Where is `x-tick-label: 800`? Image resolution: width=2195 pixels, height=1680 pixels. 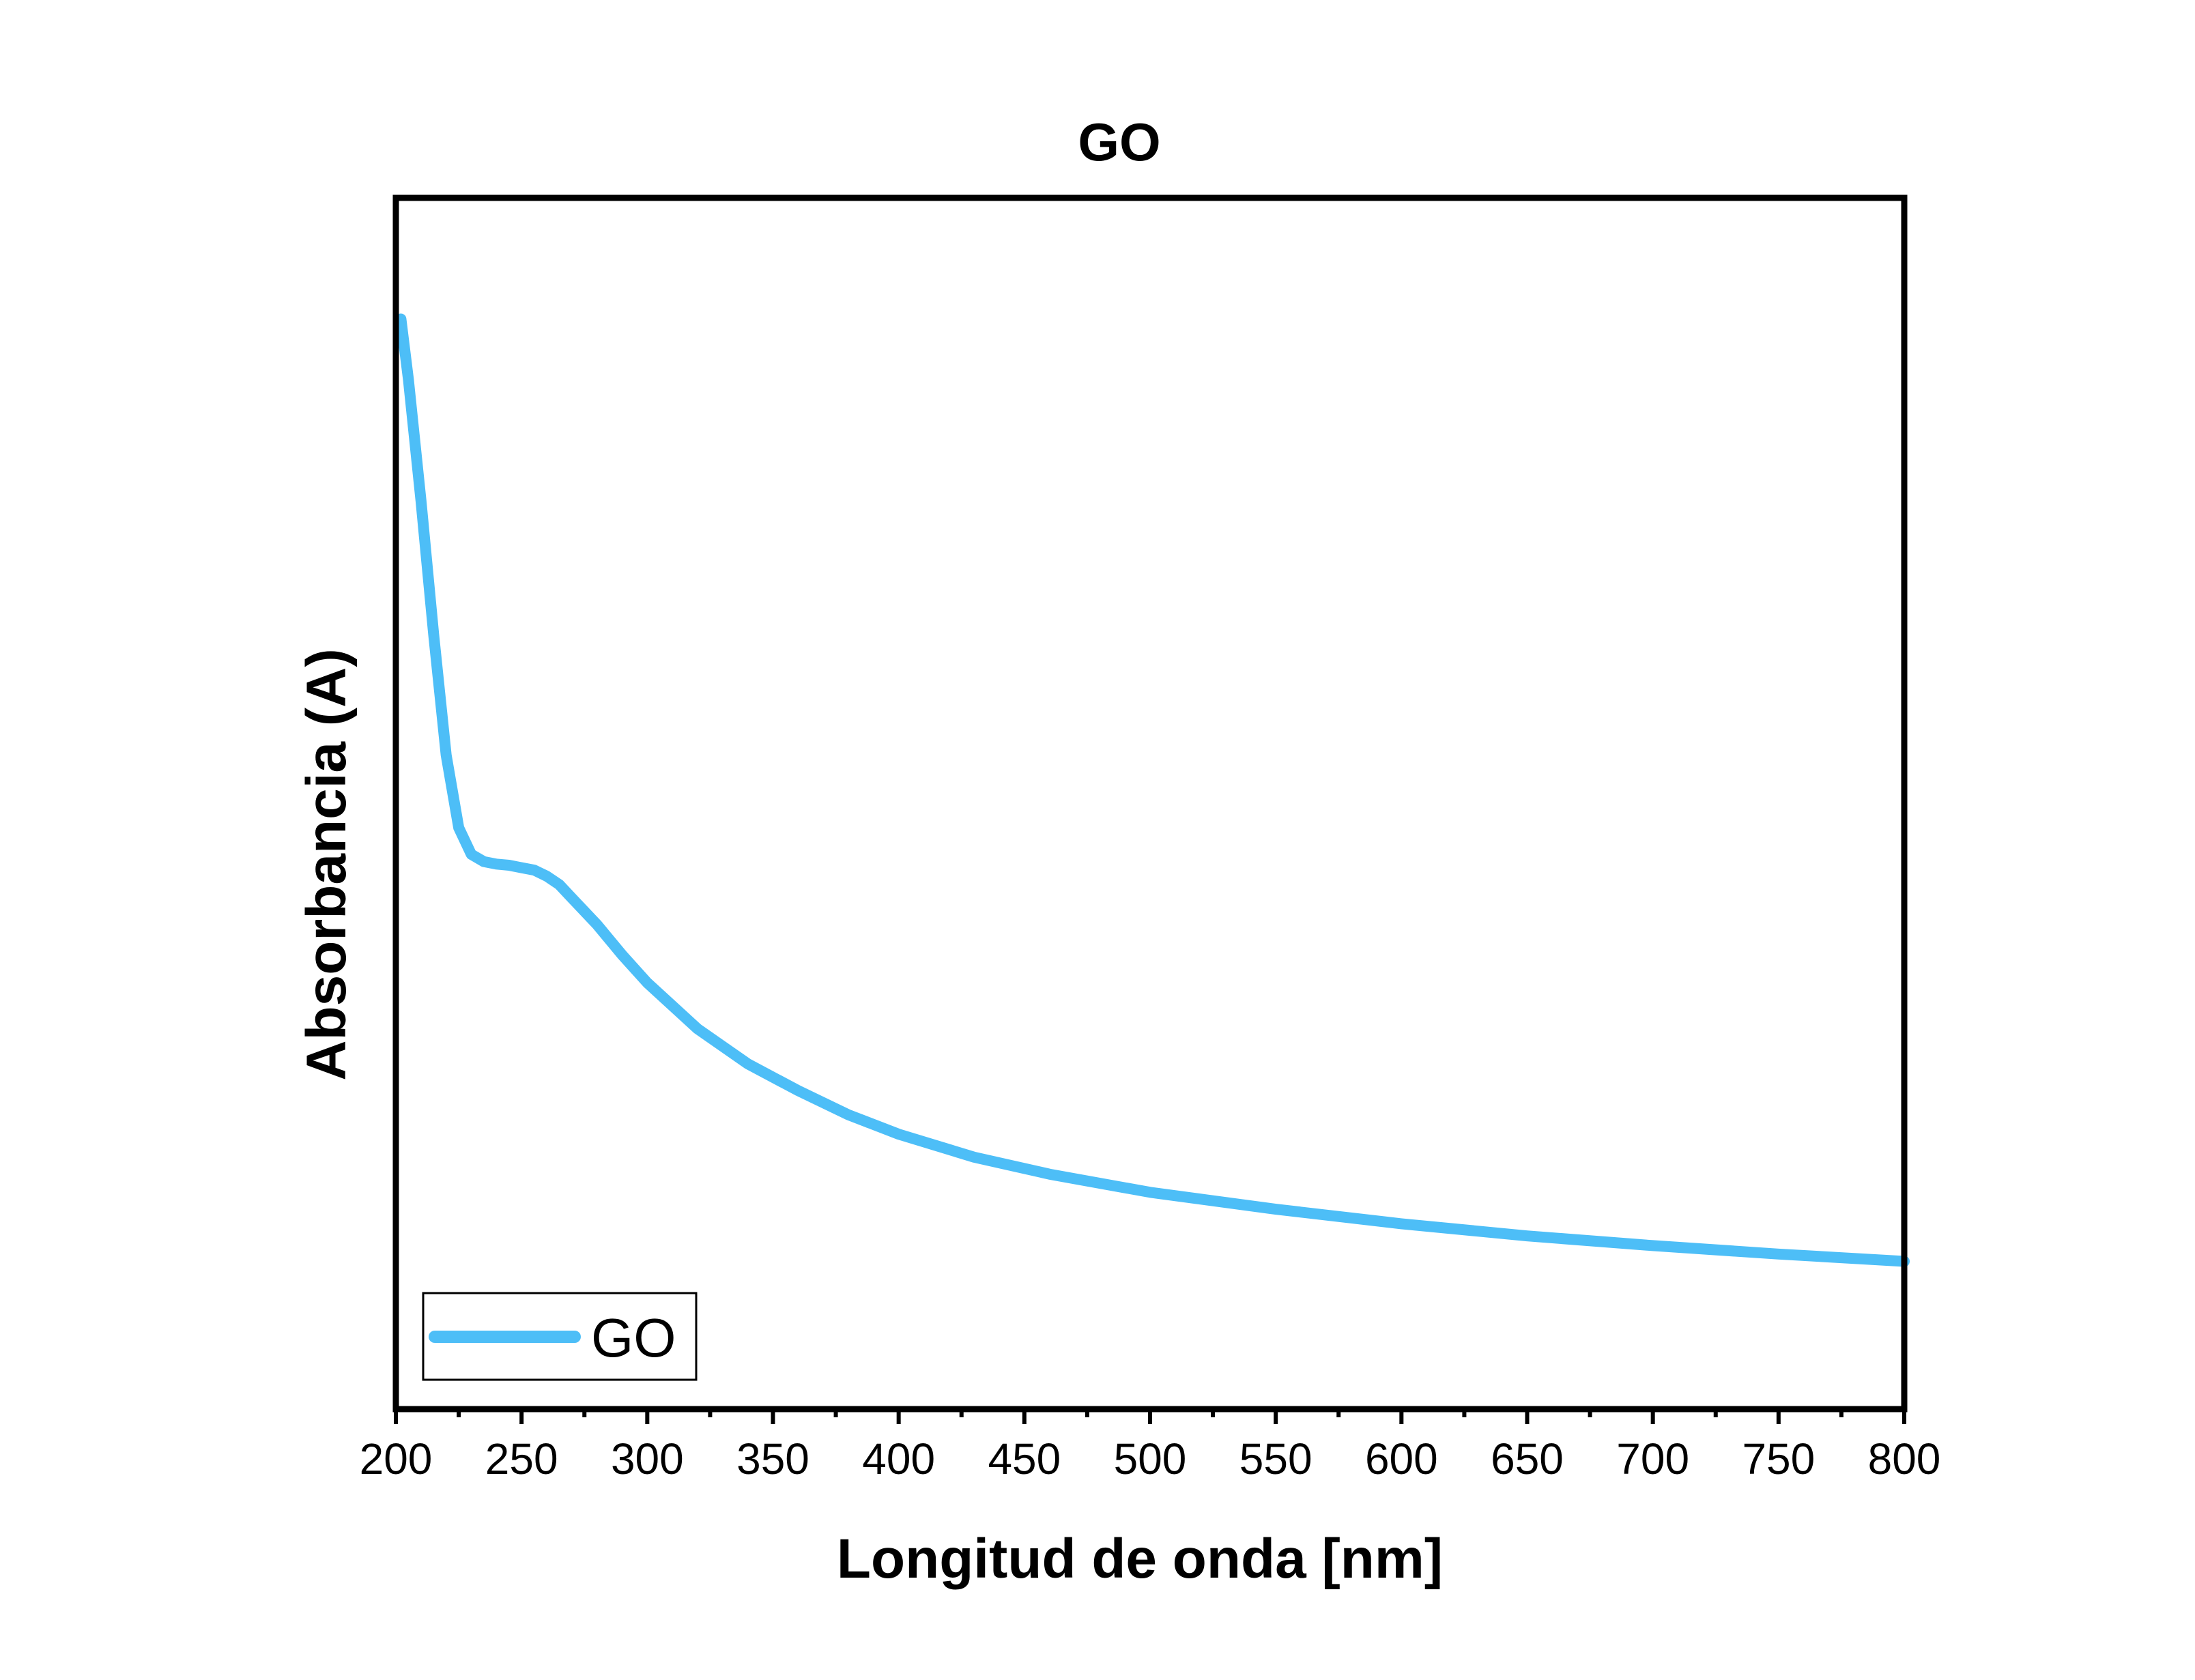
x-tick-label: 800 is located at coordinates (1904, 1458).